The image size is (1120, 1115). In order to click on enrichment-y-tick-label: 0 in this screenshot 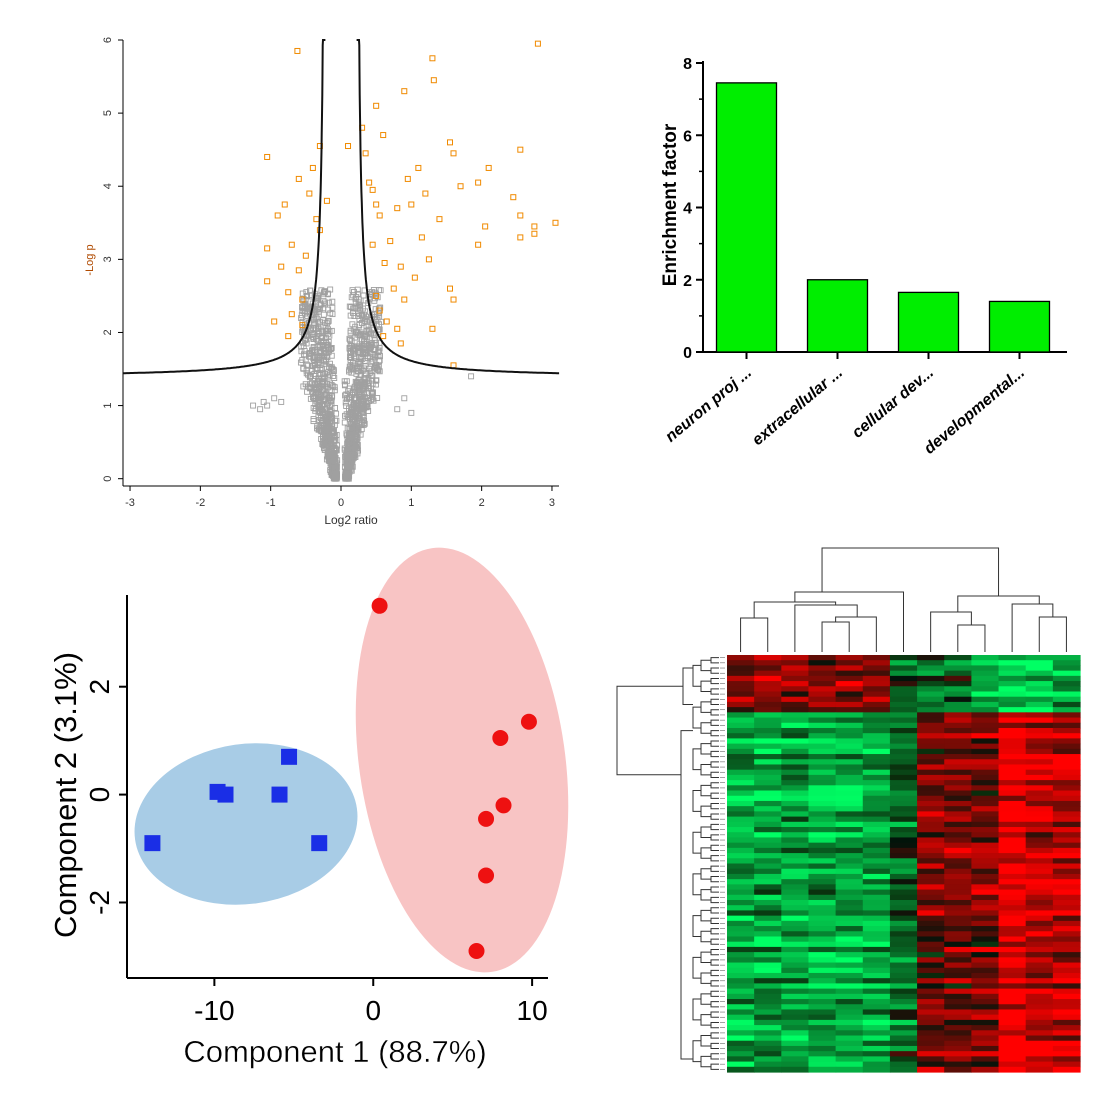, I will do `click(687, 353)`.